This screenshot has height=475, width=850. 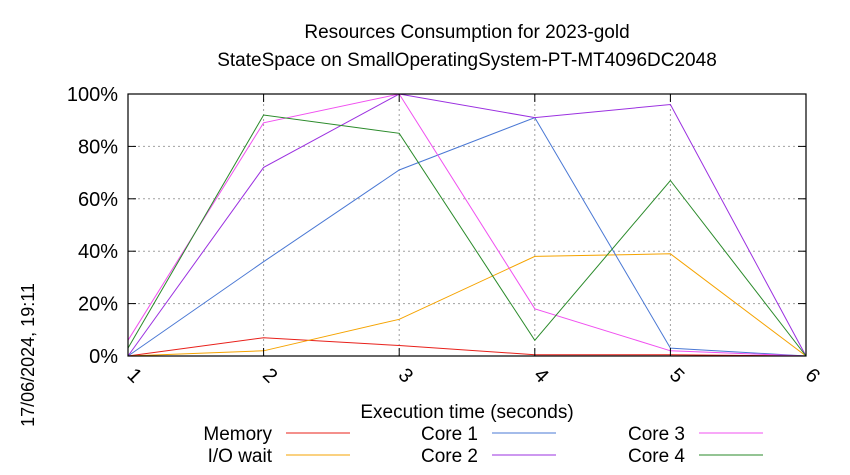 I want to click on legend-label-core-3: Core 3, so click(x=656, y=434).